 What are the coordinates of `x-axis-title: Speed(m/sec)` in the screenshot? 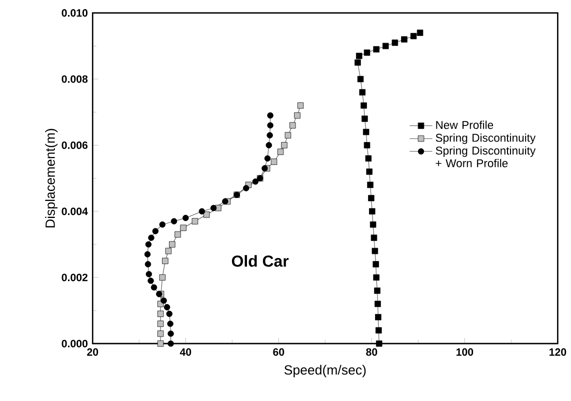 It's located at (325, 371).